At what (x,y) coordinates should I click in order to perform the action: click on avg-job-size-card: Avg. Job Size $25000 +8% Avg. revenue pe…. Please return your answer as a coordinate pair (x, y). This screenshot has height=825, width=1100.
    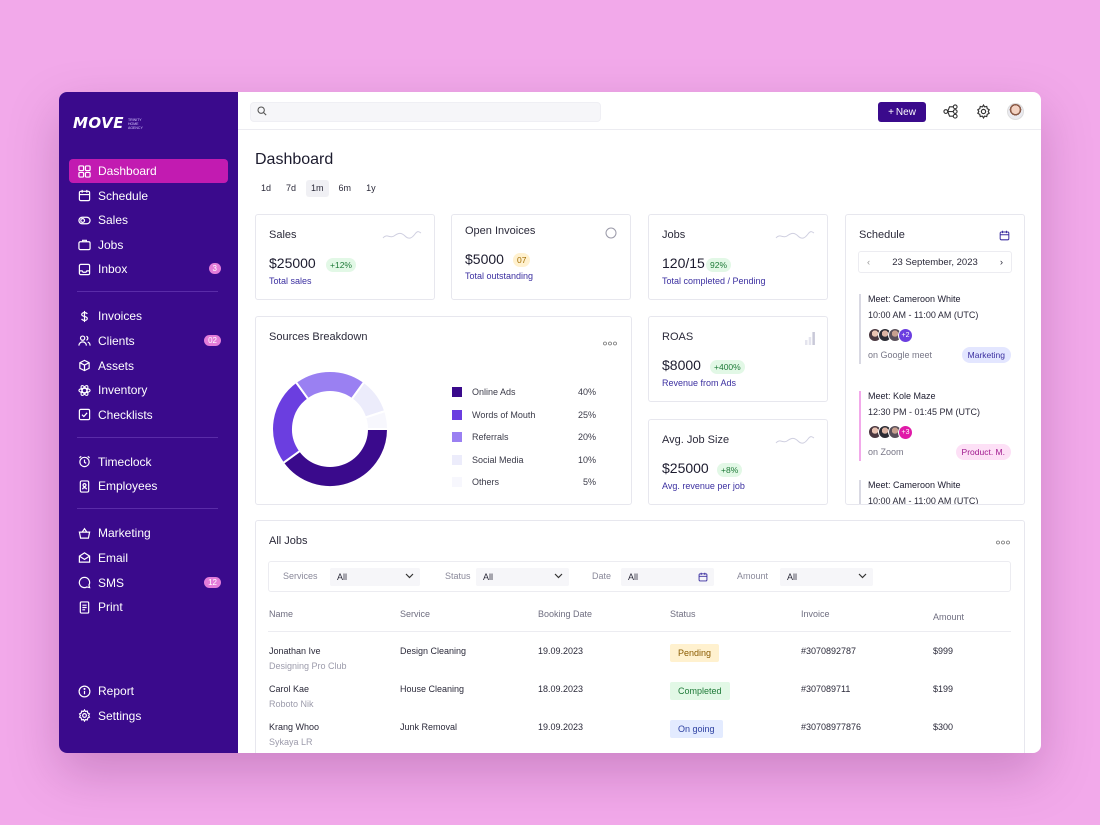
    Looking at the image, I should click on (738, 462).